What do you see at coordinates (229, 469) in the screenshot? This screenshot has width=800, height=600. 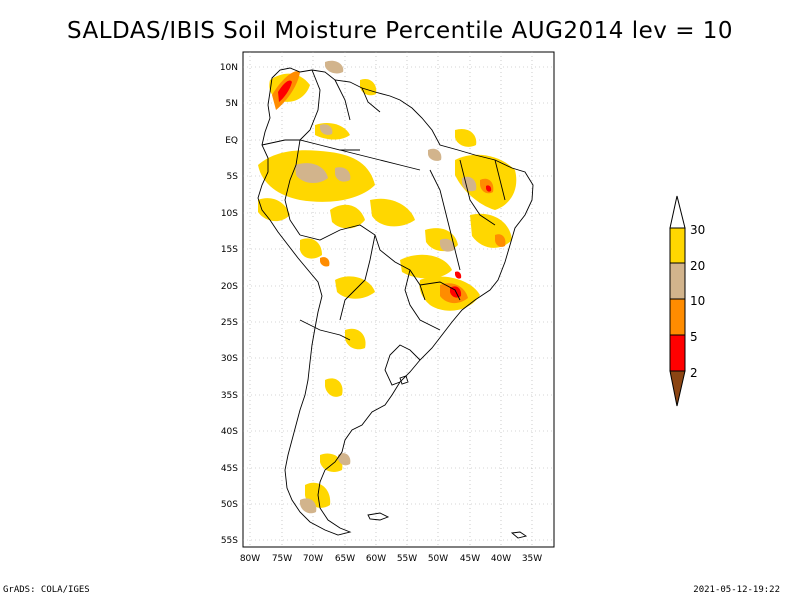 I see `lat-label: 45S` at bounding box center [229, 469].